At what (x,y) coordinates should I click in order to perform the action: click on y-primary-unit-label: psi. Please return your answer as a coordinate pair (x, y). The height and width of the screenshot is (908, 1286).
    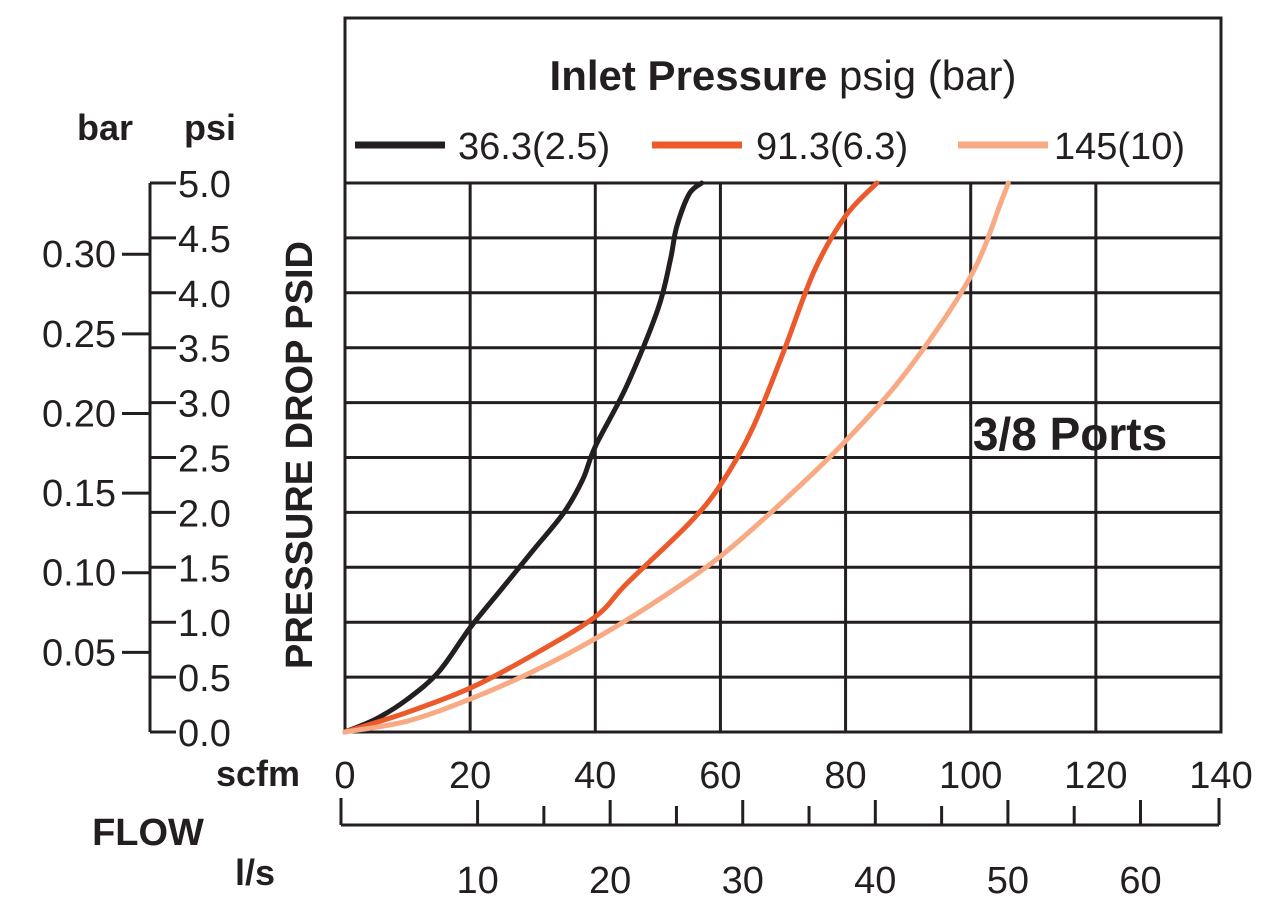
    Looking at the image, I should click on (210, 127).